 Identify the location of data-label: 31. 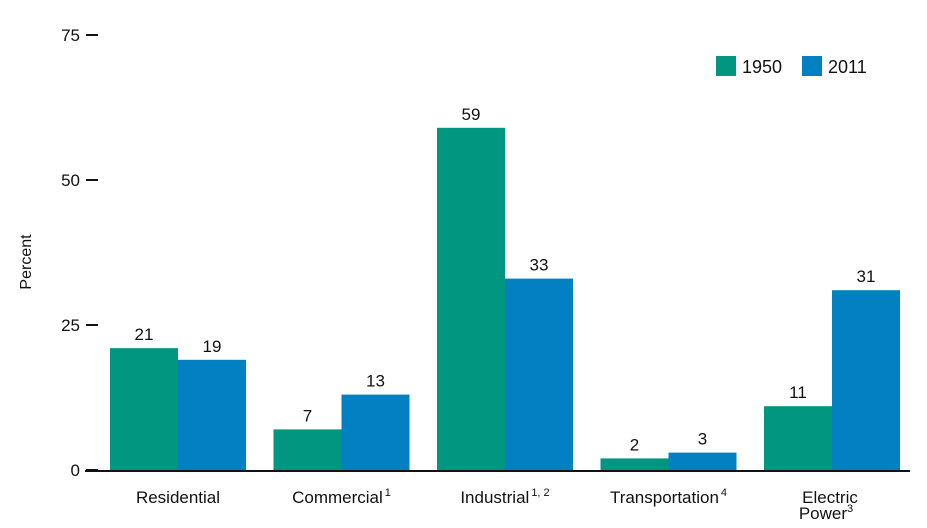
(866, 276).